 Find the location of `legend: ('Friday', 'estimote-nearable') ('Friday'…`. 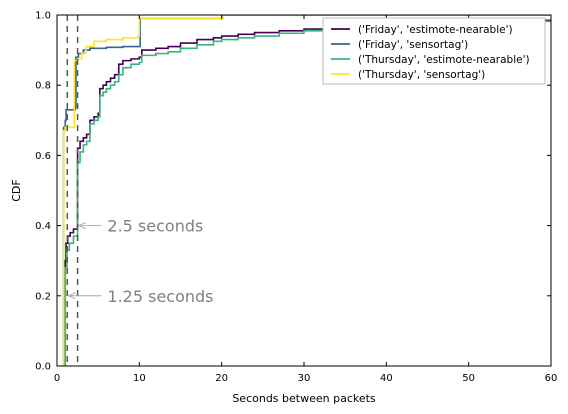

legend: ('Friday', 'estimote-nearable') ('Friday'… is located at coordinates (434, 51).